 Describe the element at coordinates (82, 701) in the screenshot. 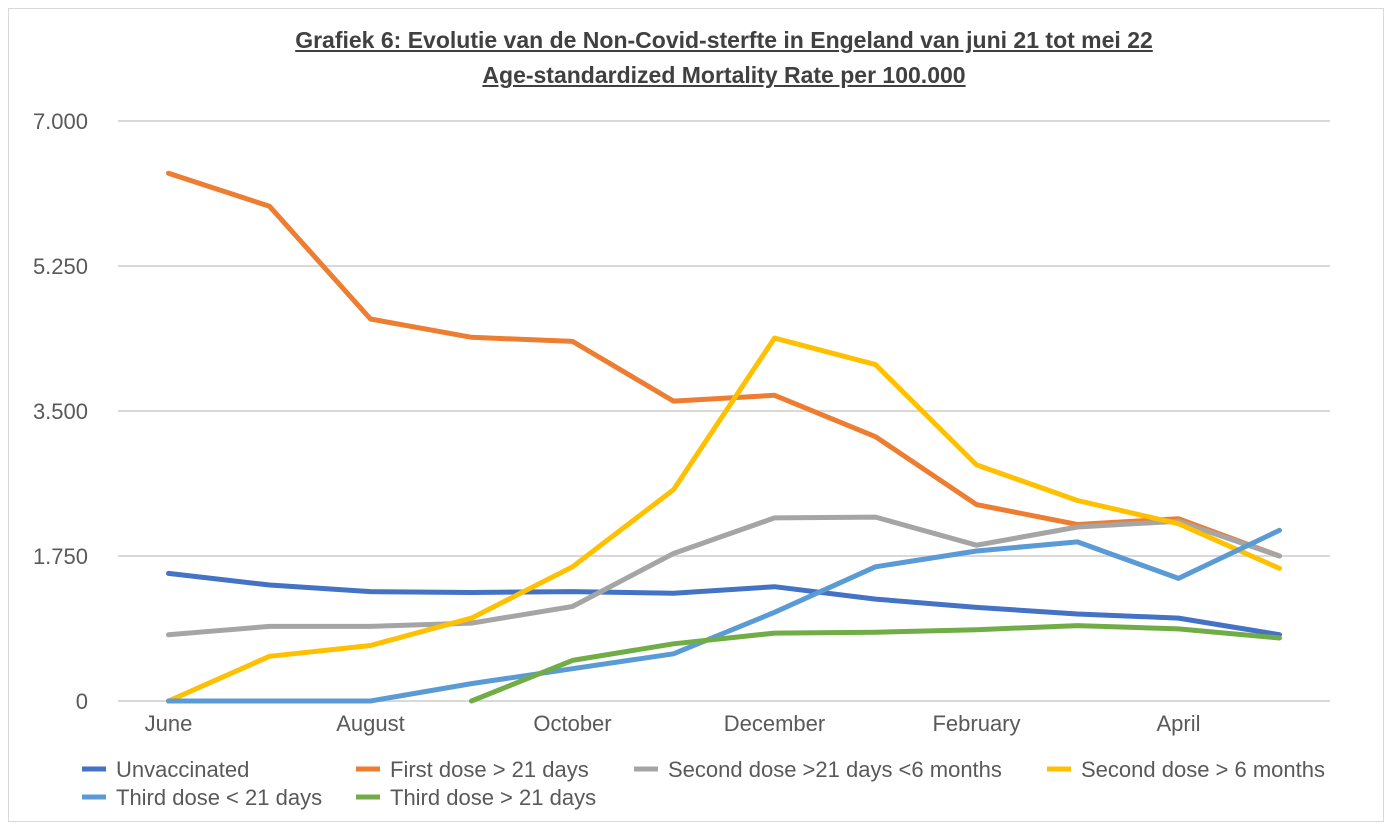

I see `y-tick-label: 0` at that location.